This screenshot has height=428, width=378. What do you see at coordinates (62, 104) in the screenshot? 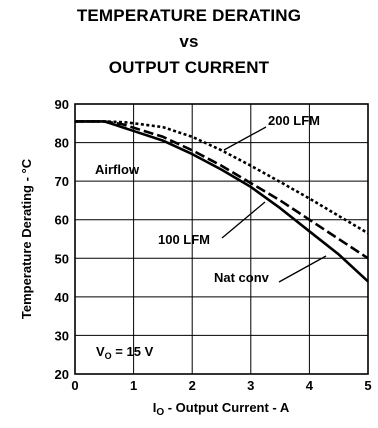
I see `y-tick-label: 90` at bounding box center [62, 104].